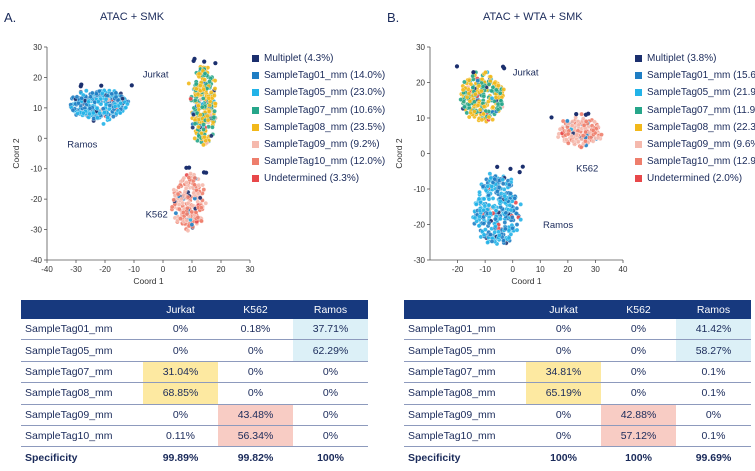  I want to click on legend-item: SampleTag09_mm (9.6%), so click(695, 144).